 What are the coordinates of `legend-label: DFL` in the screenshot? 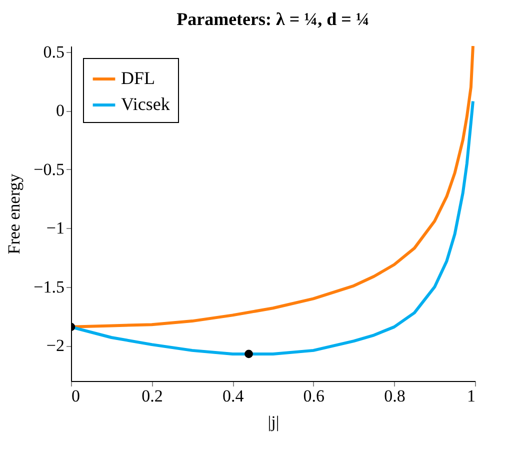 It's located at (138, 78).